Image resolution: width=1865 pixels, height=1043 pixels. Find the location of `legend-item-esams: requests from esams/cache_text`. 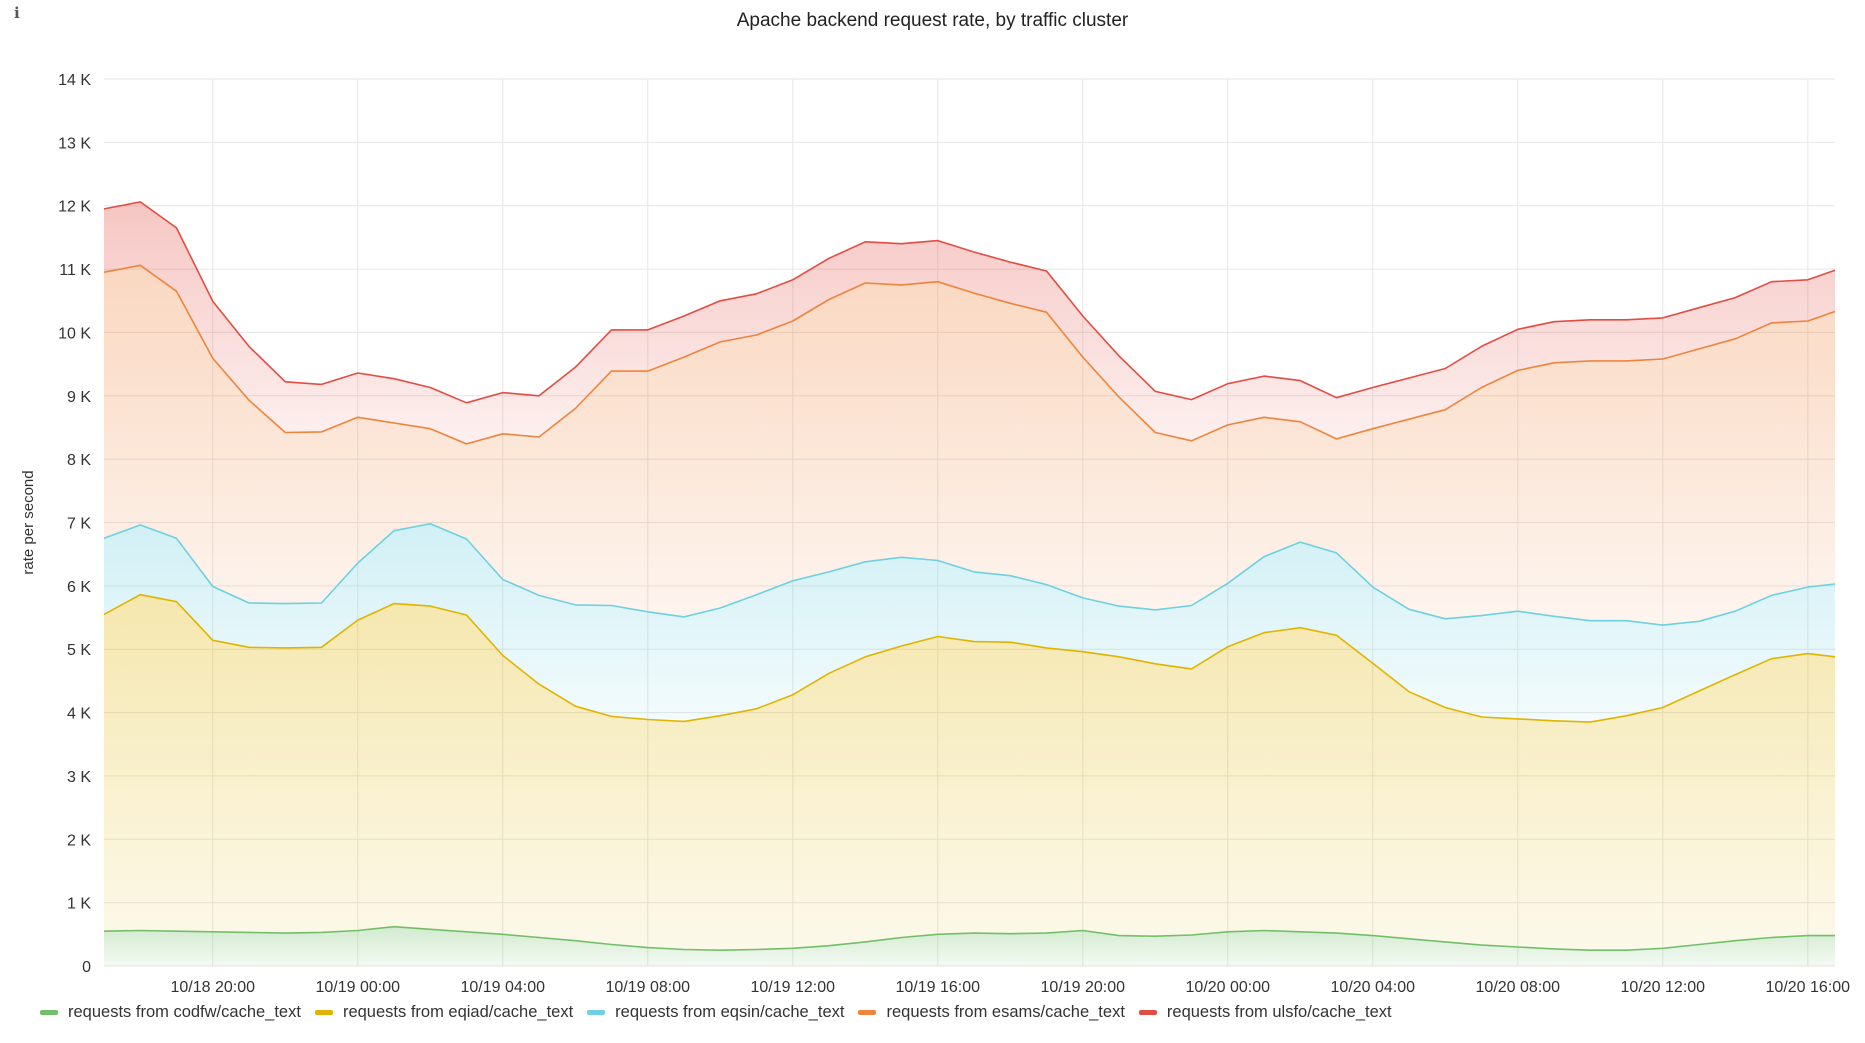

legend-item-esams: requests from esams/cache_text is located at coordinates (991, 1012).